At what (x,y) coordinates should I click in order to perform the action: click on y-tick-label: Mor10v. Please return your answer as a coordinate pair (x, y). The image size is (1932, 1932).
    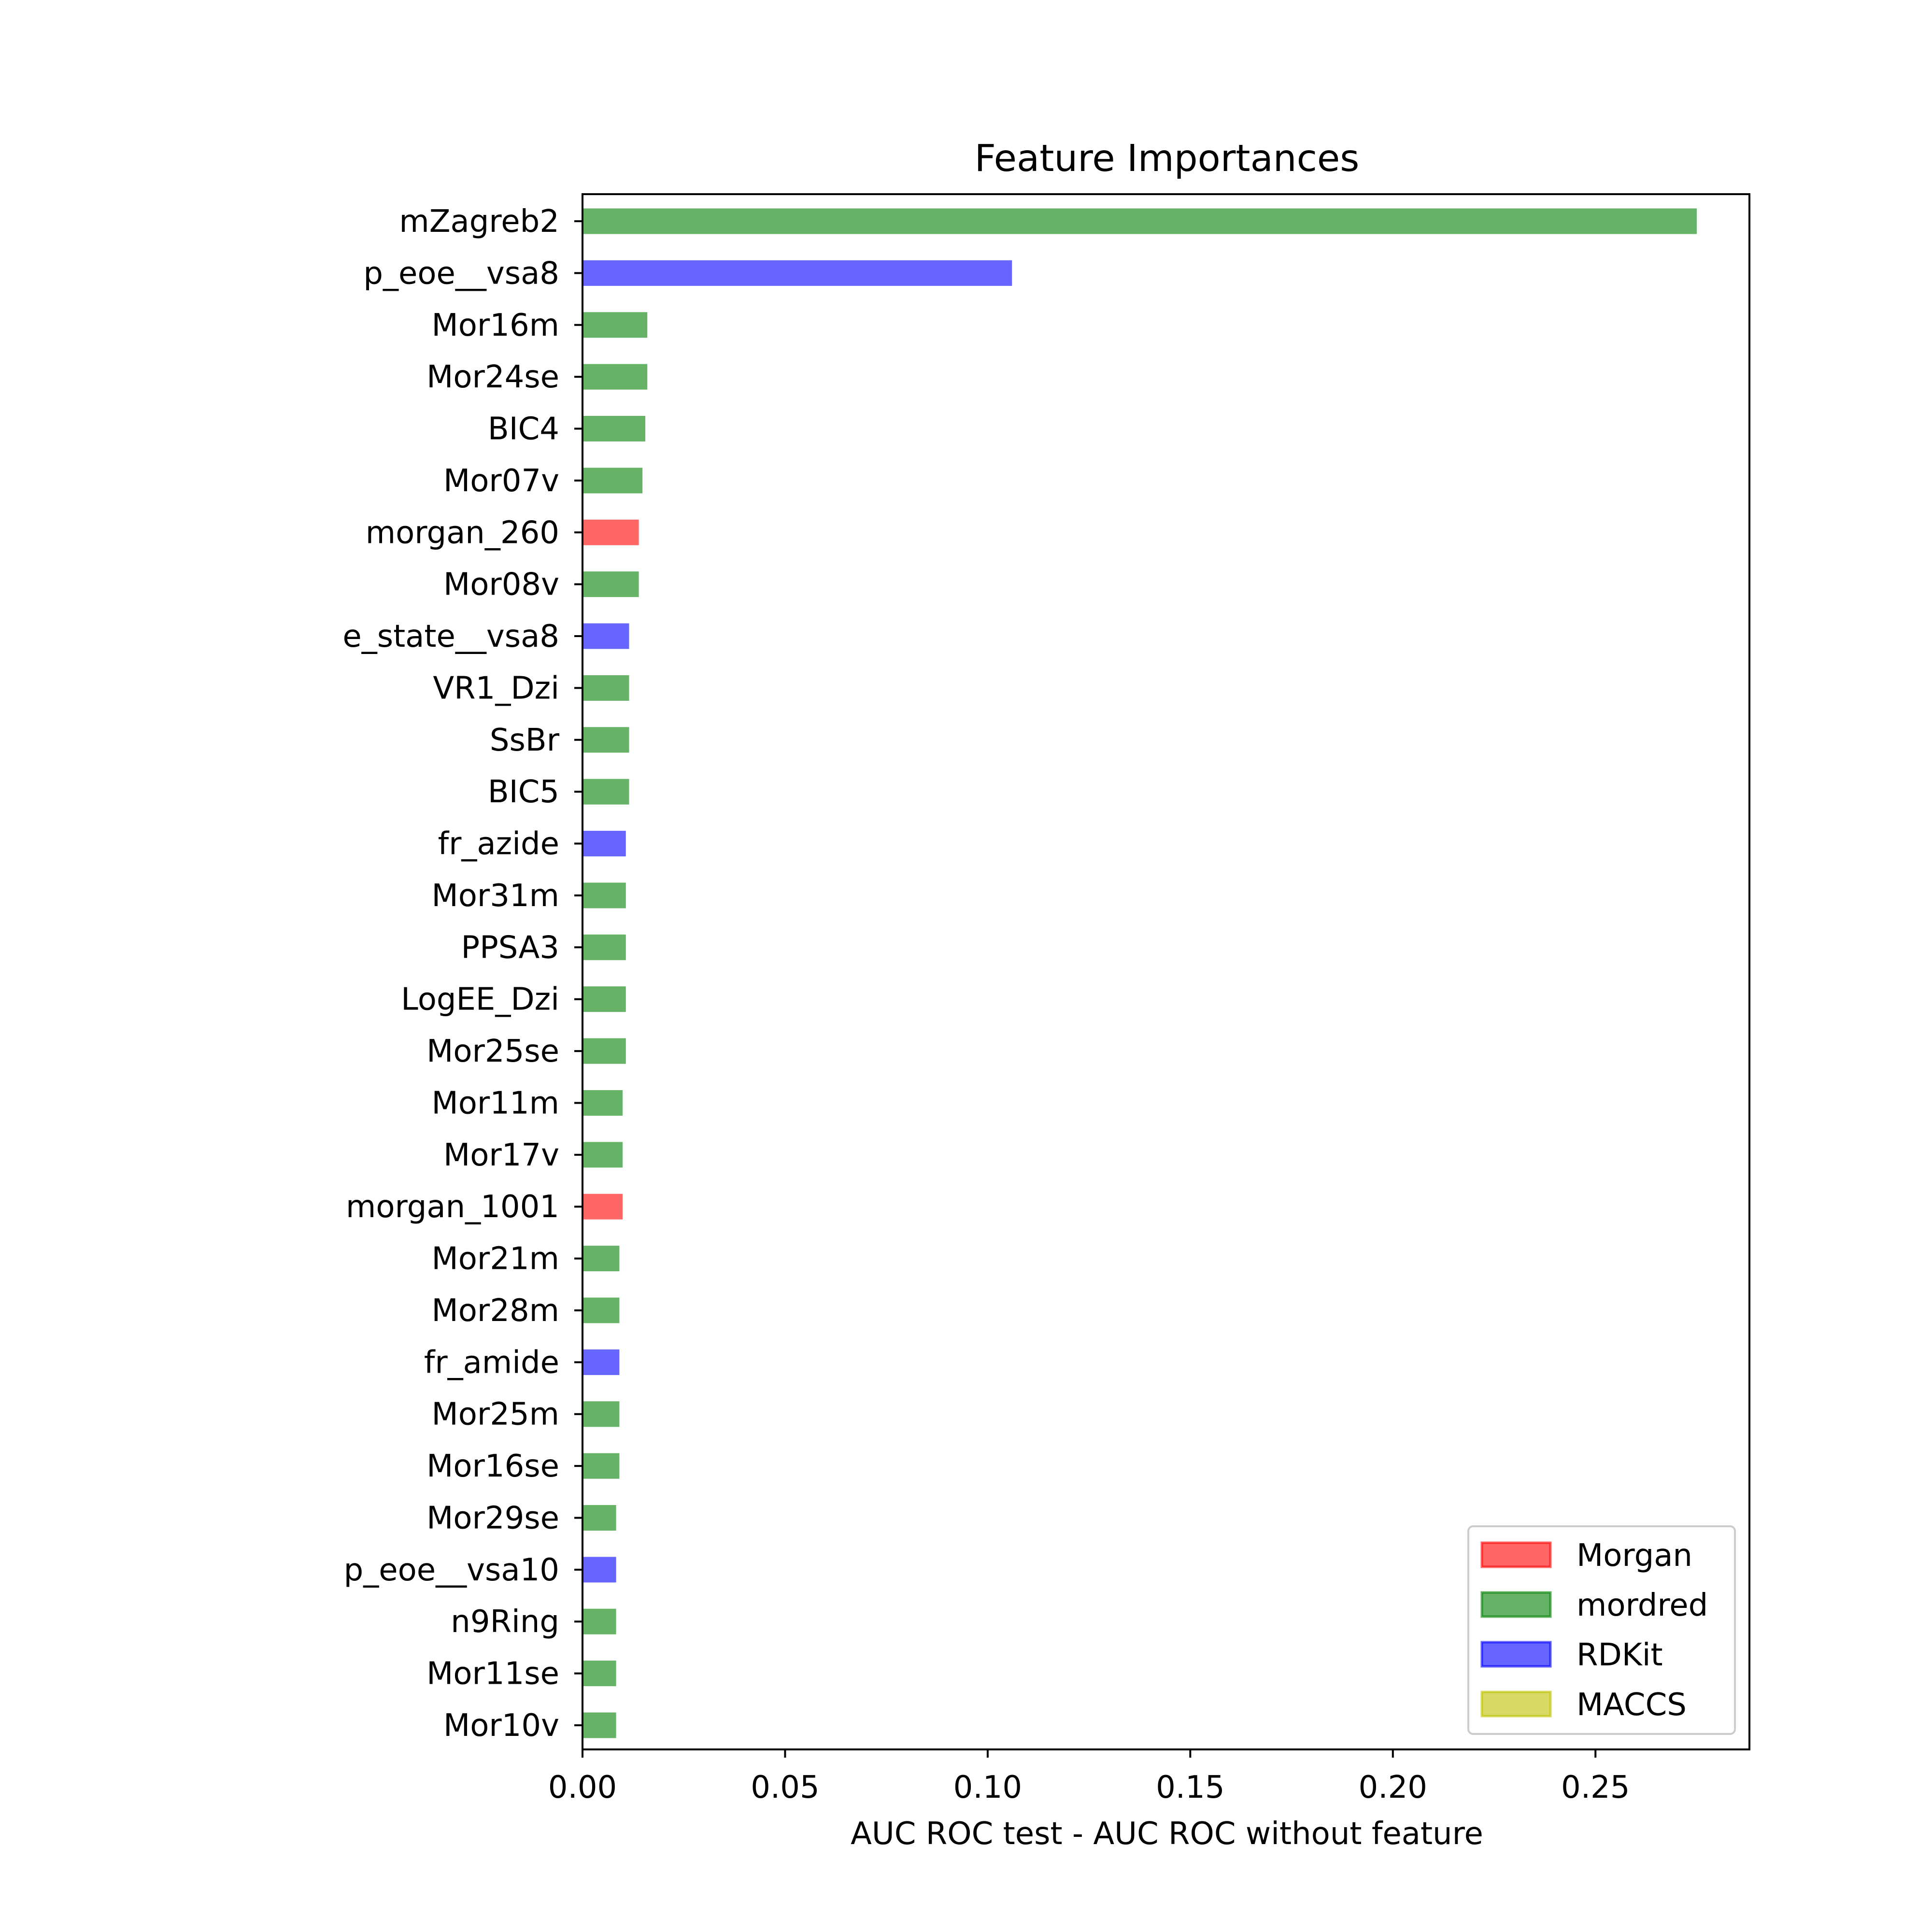
    Looking at the image, I should click on (501, 1726).